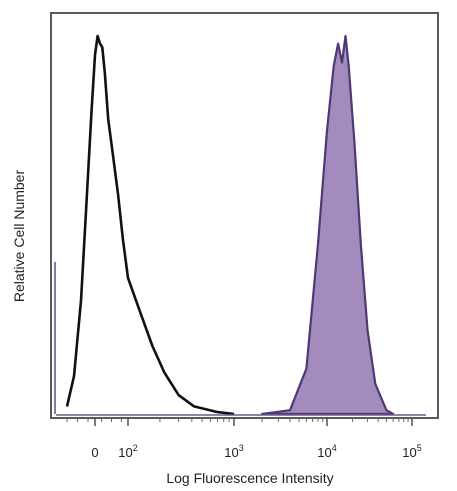  I want to click on x-tick-label: 0, so click(94, 452).